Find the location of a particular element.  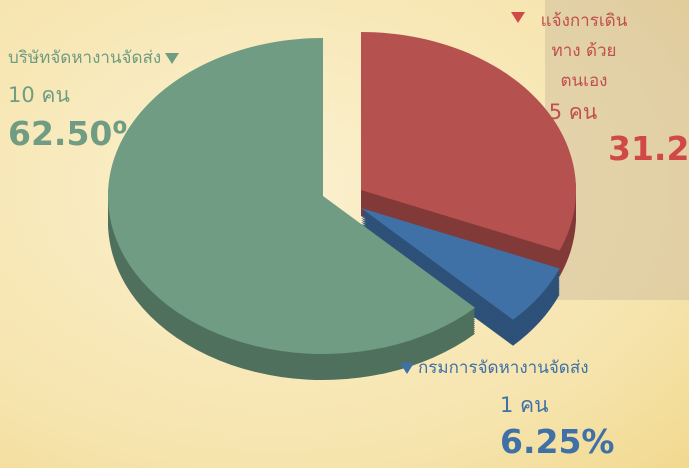

percent-label: 6.25% is located at coordinates (557, 441).